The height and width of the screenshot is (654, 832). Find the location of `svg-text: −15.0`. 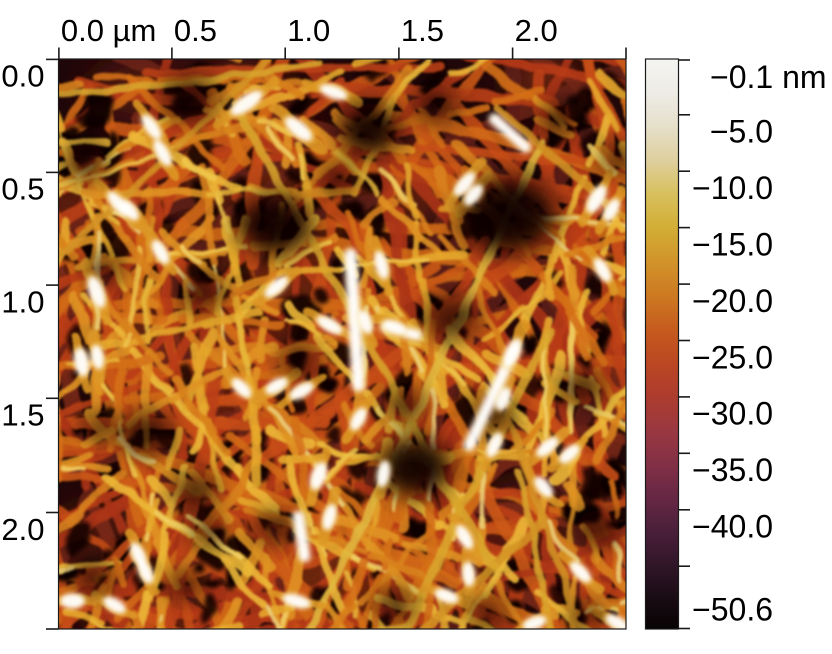

svg-text: −15.0 is located at coordinates (732, 244).